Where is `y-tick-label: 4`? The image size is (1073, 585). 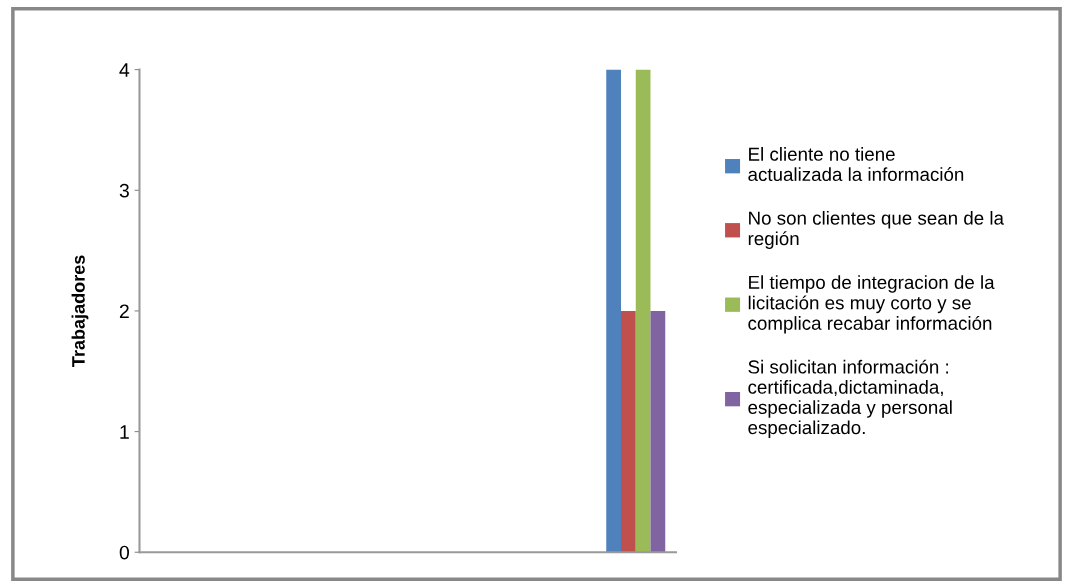
y-tick-label: 4 is located at coordinates (124, 70).